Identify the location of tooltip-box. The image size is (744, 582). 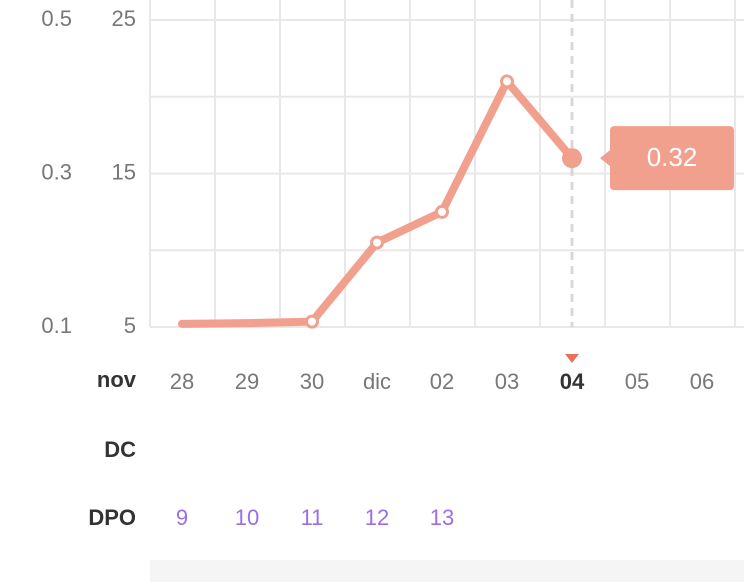
(672, 158).